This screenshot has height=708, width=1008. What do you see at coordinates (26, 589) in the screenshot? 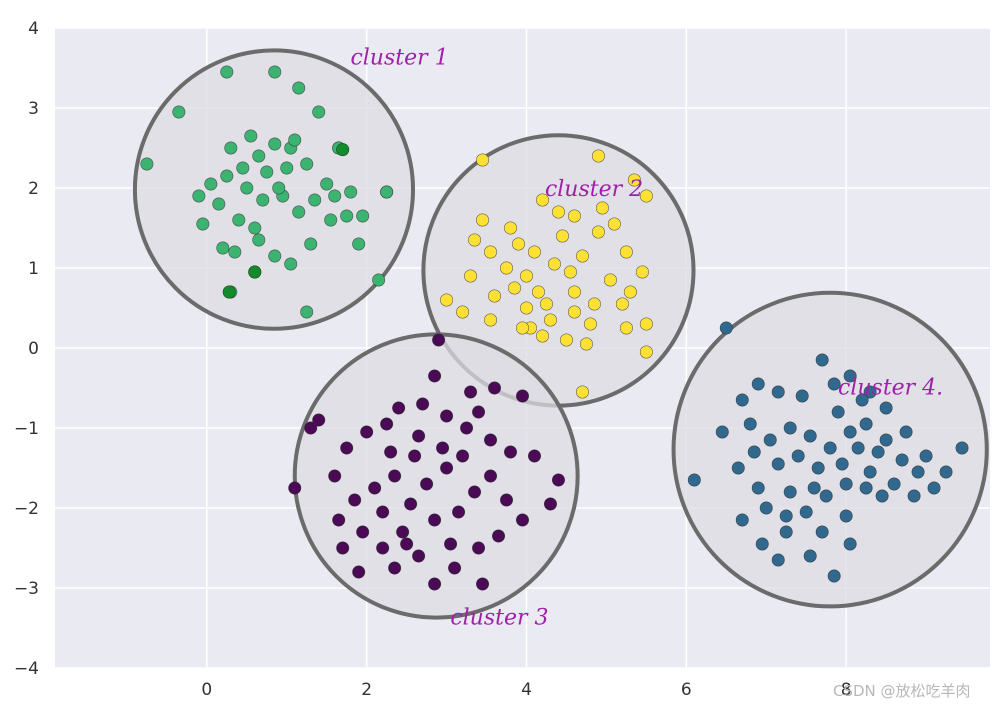
I see `y-tick-label-7: −3` at bounding box center [26, 589].